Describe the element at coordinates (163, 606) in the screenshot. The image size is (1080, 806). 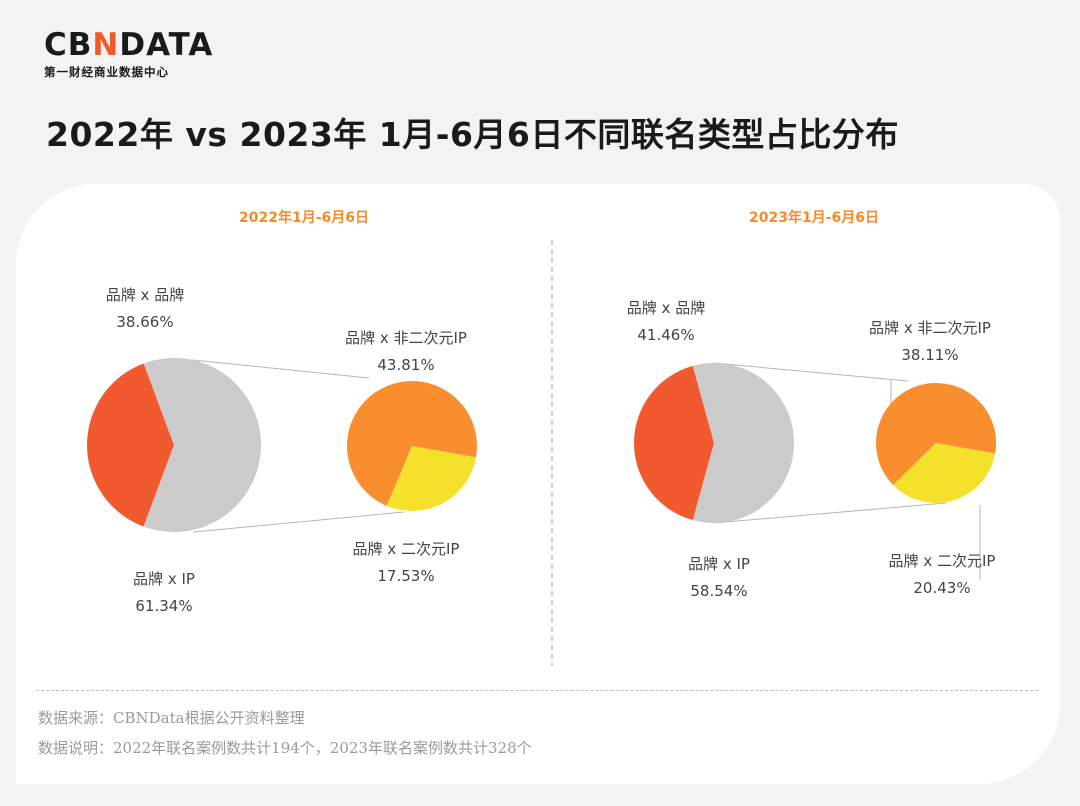
I see `label-brand-ip-value: 61.34%` at that location.